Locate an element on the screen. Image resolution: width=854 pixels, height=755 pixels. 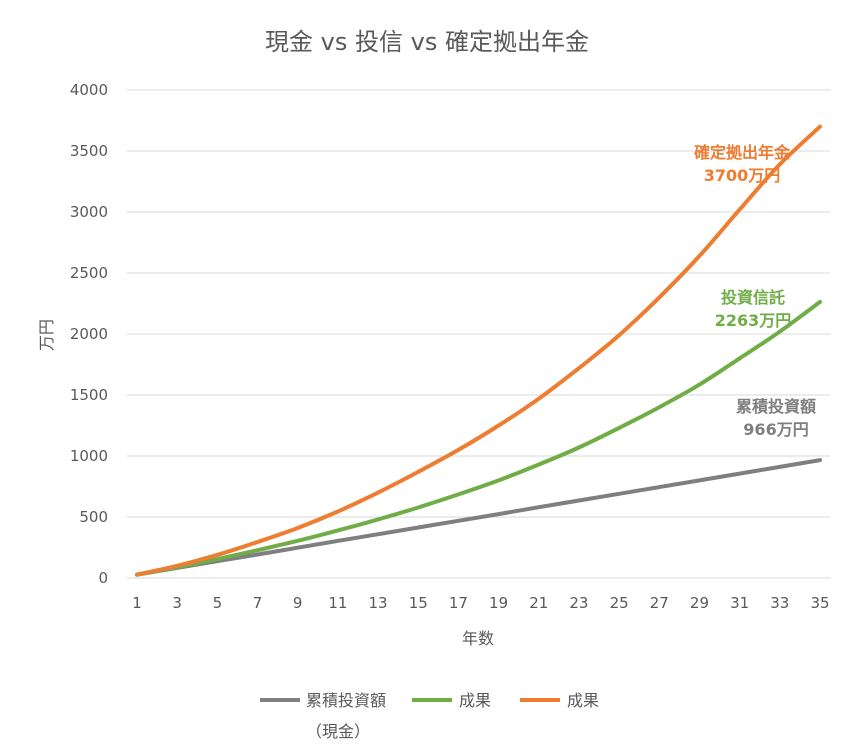
y-axis-ticks: 0 500 1000 1500 2000 2500 3000 3500 4000 is located at coordinates (89, 334).